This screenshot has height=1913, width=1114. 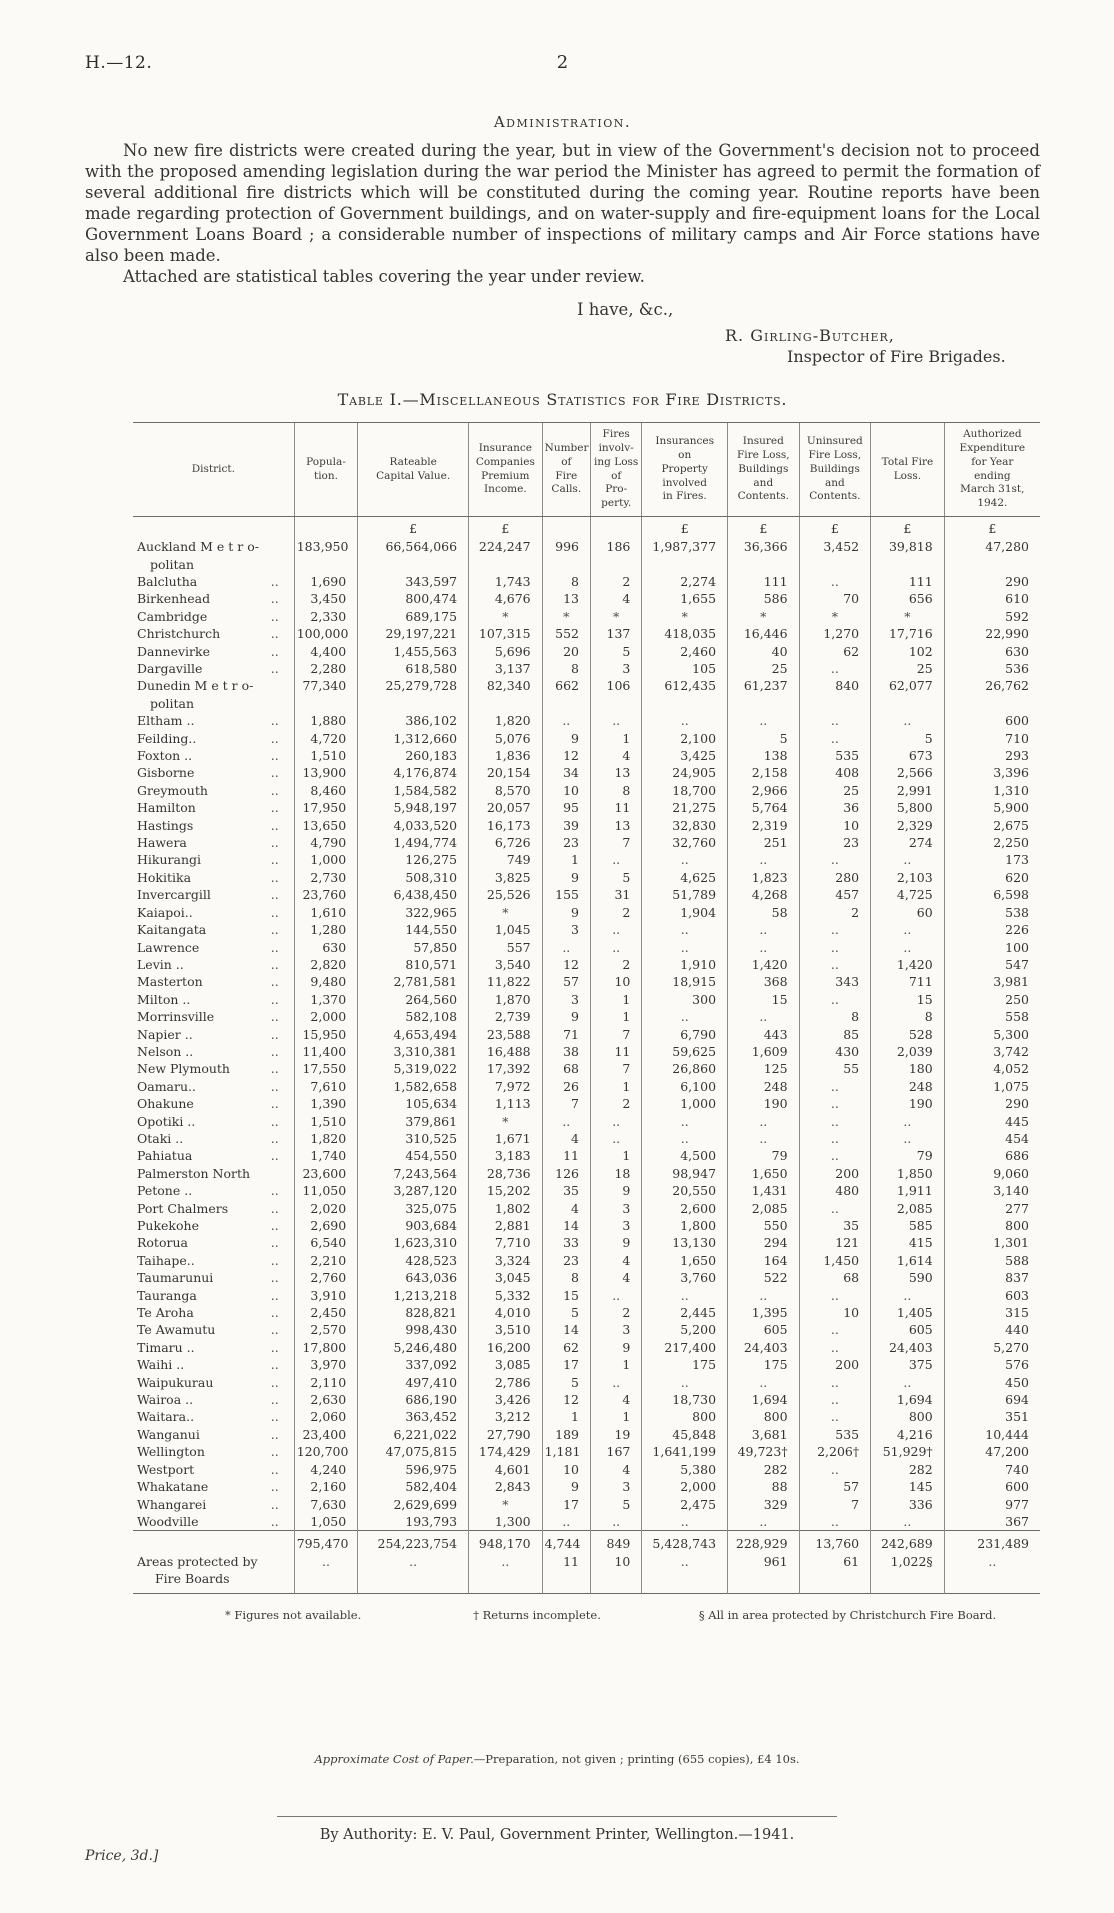 I want to click on totals-label-cell: Areas protected by Fire Boards, so click(x=213, y=1573).